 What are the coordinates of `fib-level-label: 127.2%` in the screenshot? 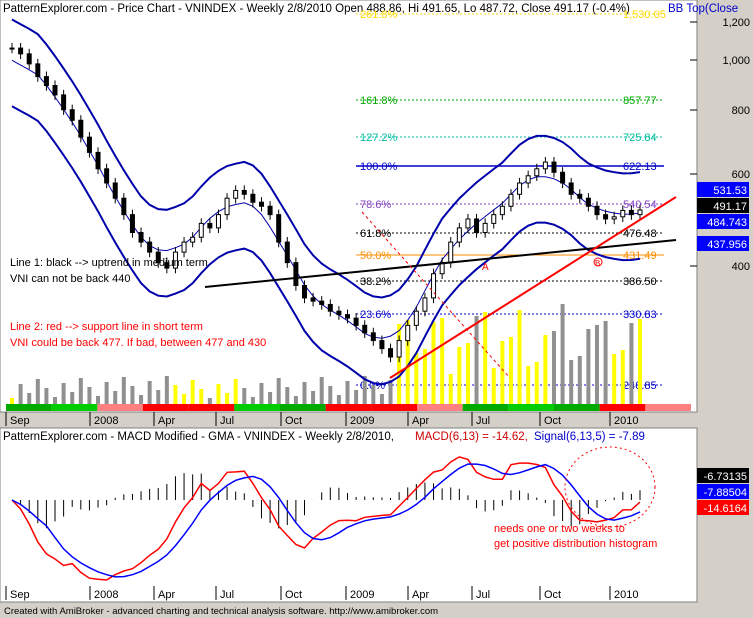 It's located at (379, 138).